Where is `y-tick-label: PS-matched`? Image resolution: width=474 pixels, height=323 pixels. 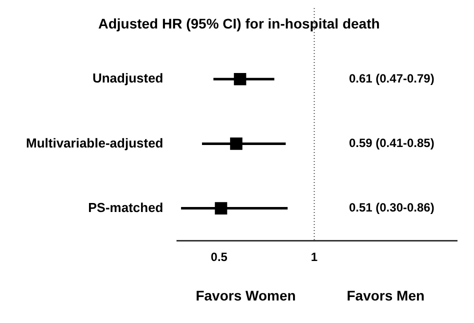 y-tick-label: PS-matched is located at coordinates (126, 207).